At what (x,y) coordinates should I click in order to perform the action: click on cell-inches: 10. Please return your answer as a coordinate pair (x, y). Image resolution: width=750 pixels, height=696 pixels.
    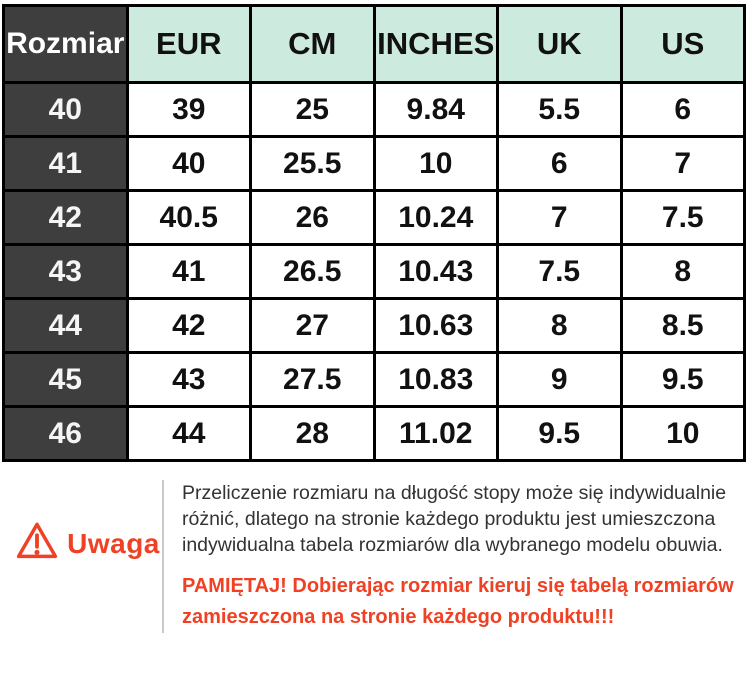
    Looking at the image, I should click on (435, 163).